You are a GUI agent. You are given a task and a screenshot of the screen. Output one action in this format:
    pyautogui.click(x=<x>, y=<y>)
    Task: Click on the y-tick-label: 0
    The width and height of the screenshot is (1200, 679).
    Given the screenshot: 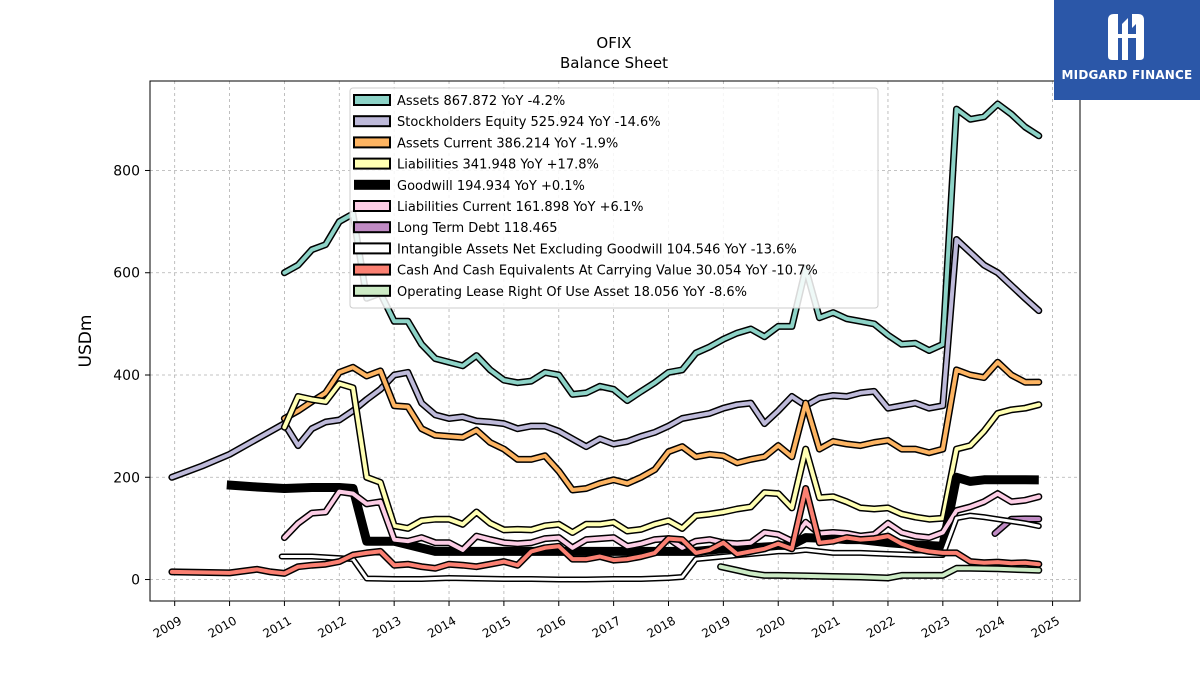 What is the action you would take?
    pyautogui.click(x=135, y=581)
    